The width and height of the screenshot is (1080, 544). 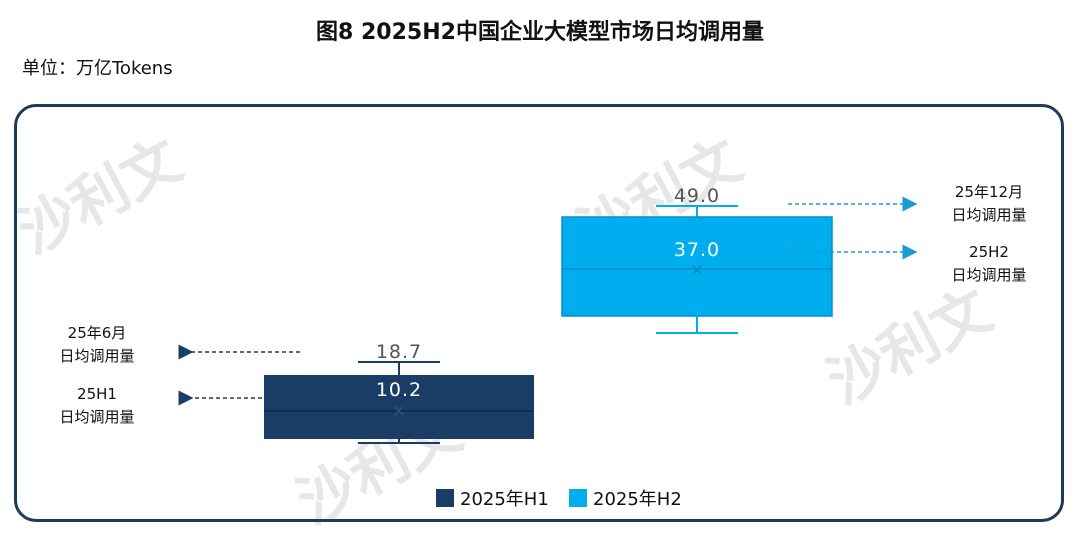 What do you see at coordinates (97, 394) in the screenshot?
I see `h1-annot-mean-line1: 25H1` at bounding box center [97, 394].